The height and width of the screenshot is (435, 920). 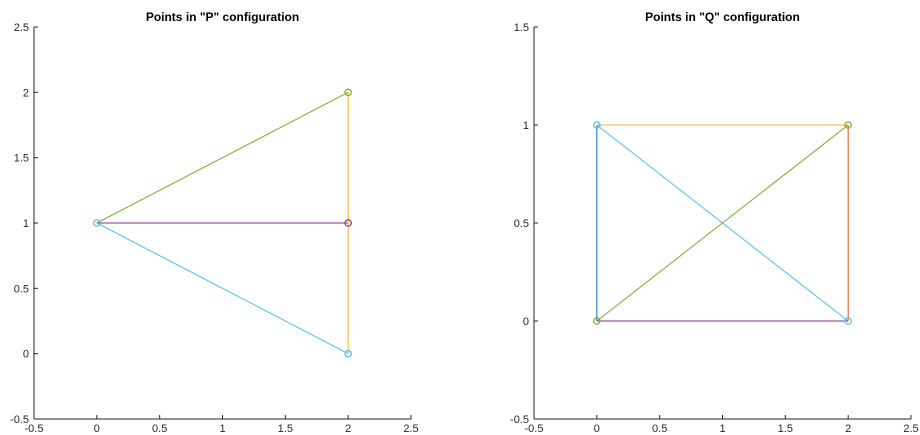 I want to click on y-tick-label: 2, so click(x=26, y=93).